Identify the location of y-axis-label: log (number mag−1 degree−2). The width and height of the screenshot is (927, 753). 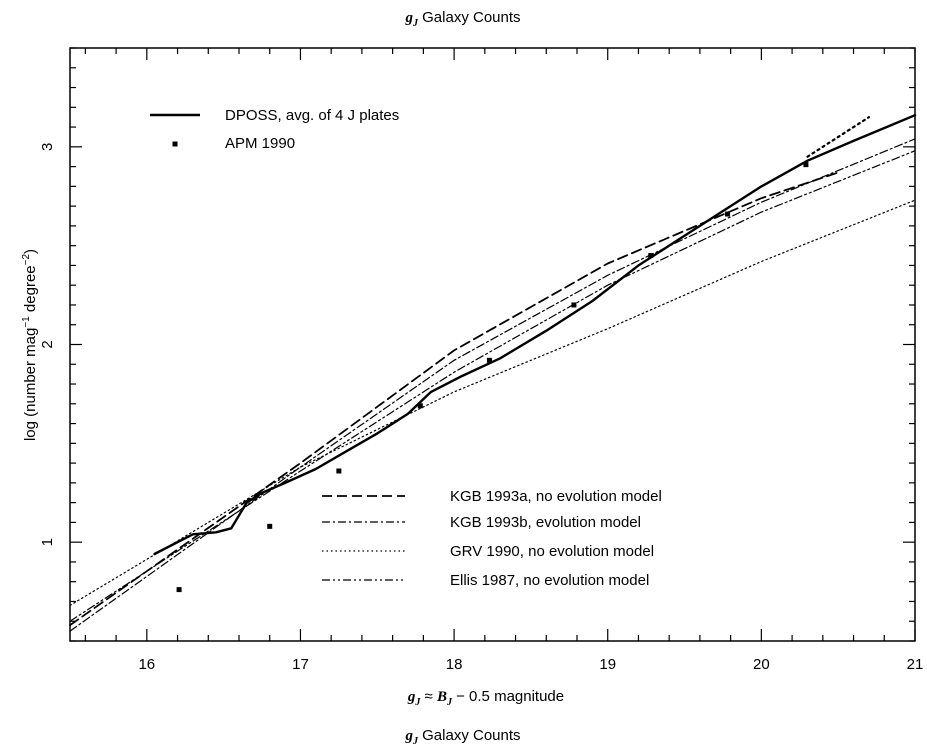
(30, 345).